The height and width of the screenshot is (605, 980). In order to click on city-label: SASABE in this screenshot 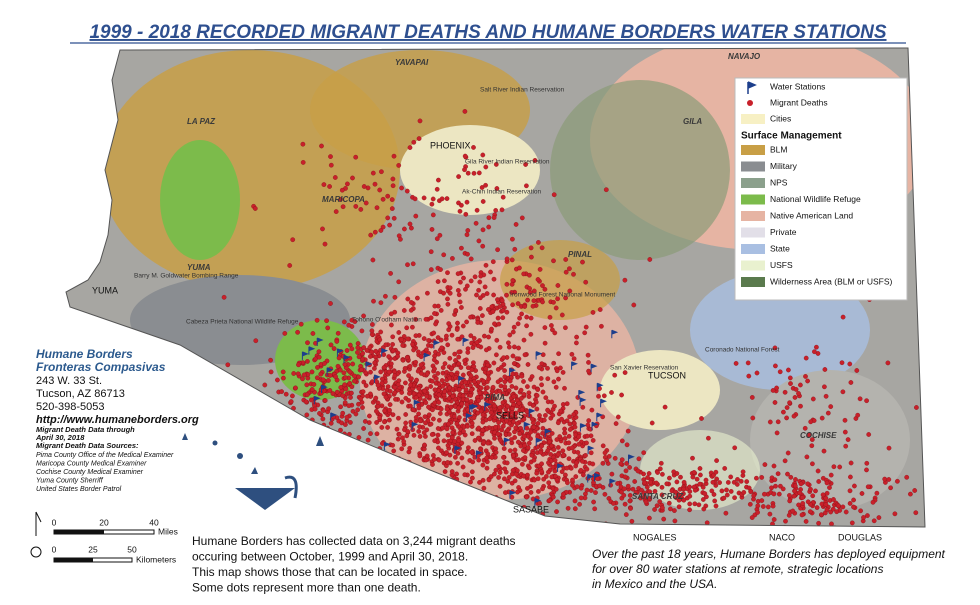, I will do `click(531, 509)`.